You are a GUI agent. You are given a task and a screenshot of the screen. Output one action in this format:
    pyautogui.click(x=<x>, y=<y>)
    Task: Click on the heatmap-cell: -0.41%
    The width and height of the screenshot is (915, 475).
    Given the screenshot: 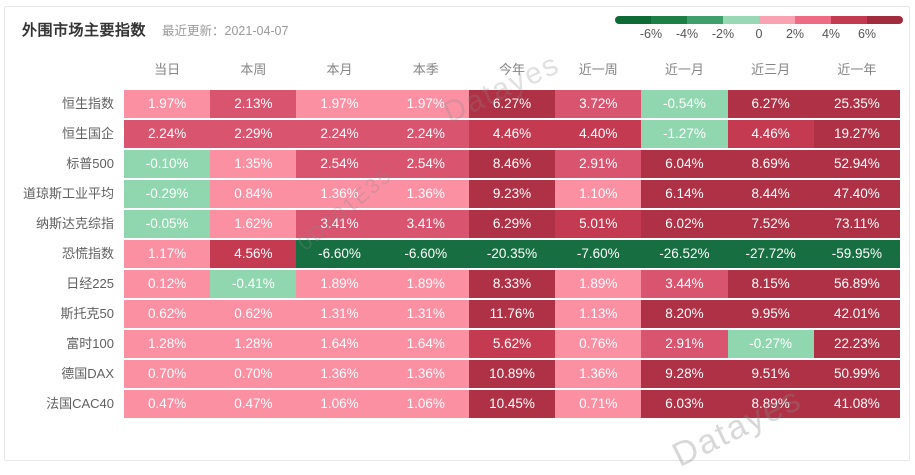 What is the action you would take?
    pyautogui.click(x=253, y=284)
    